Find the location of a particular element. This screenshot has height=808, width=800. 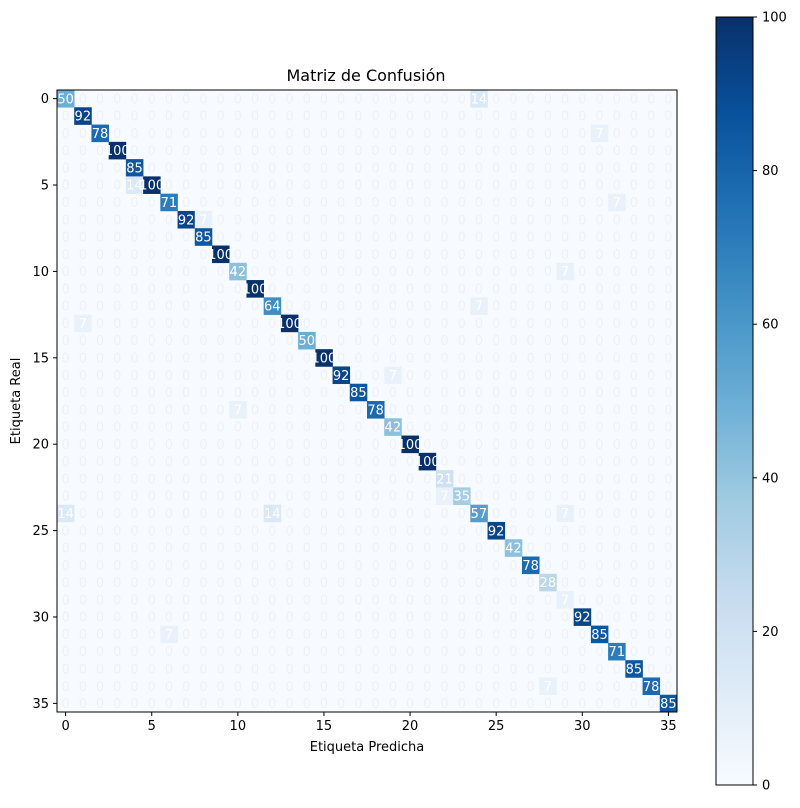

cell-value-label: 57 is located at coordinates (479, 514).